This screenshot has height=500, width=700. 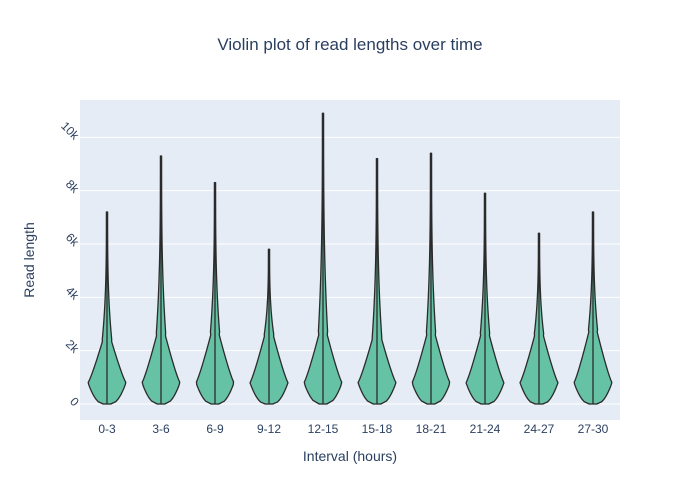 I want to click on y-axis-title: Read length, so click(x=29, y=260).